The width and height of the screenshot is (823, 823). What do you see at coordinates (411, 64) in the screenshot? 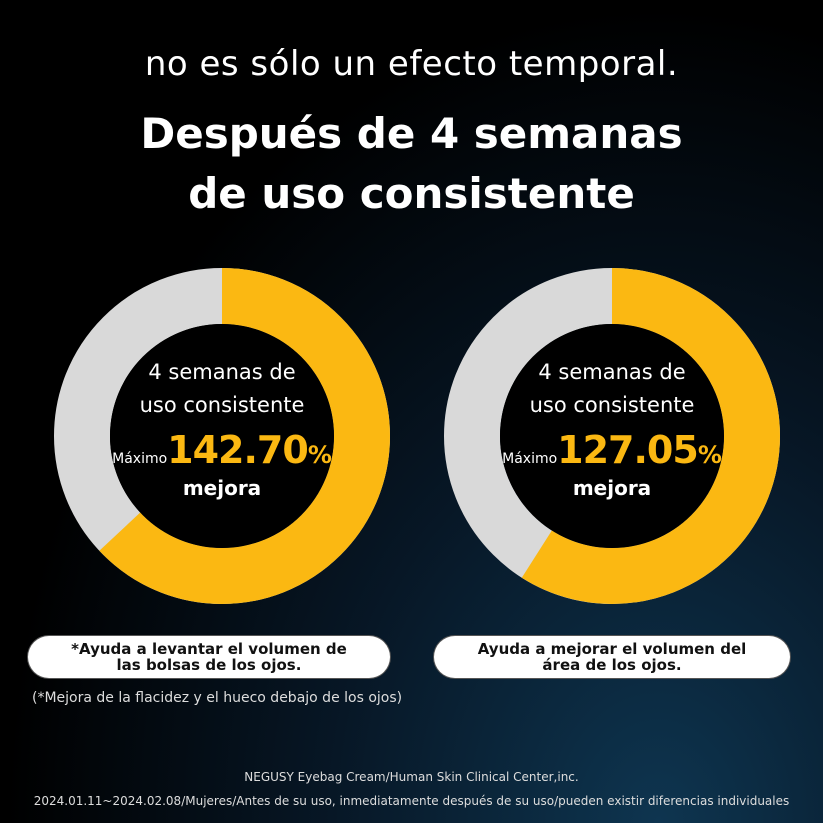
I see `subtitle: no es sólo un efecto temporal.` at bounding box center [411, 64].